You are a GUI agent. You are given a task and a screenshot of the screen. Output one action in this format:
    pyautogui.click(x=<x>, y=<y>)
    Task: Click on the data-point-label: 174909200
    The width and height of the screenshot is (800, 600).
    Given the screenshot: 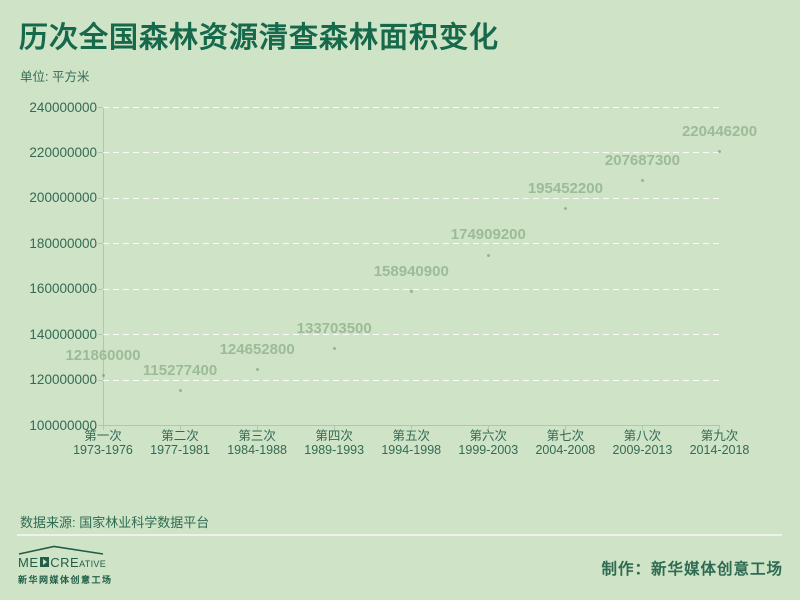 What is the action you would take?
    pyautogui.click(x=488, y=235)
    